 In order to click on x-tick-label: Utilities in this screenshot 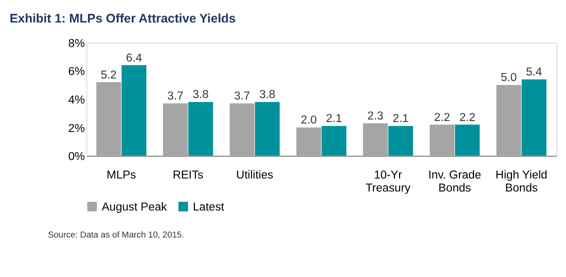, I will do `click(255, 175)`.